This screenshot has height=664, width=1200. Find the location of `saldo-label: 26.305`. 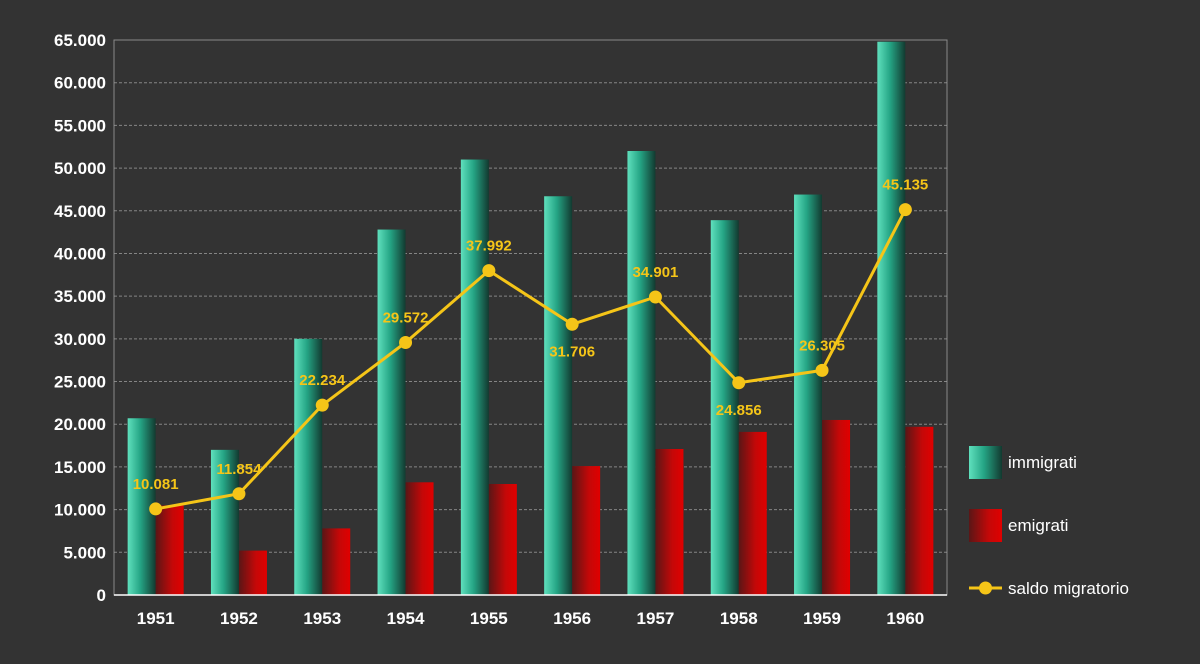

saldo-label: 26.305 is located at coordinates (822, 345).